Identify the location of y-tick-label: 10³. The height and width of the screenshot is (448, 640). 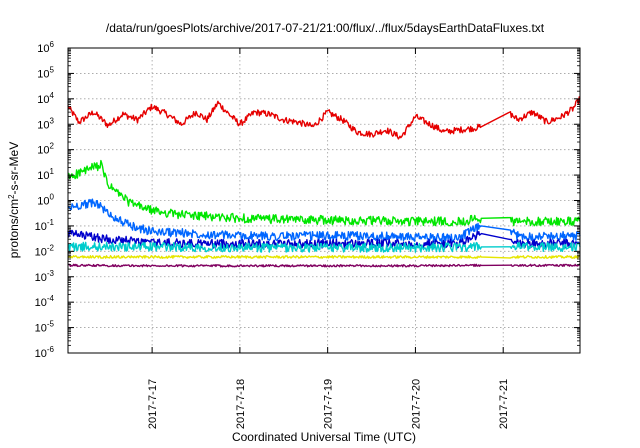
(45, 123).